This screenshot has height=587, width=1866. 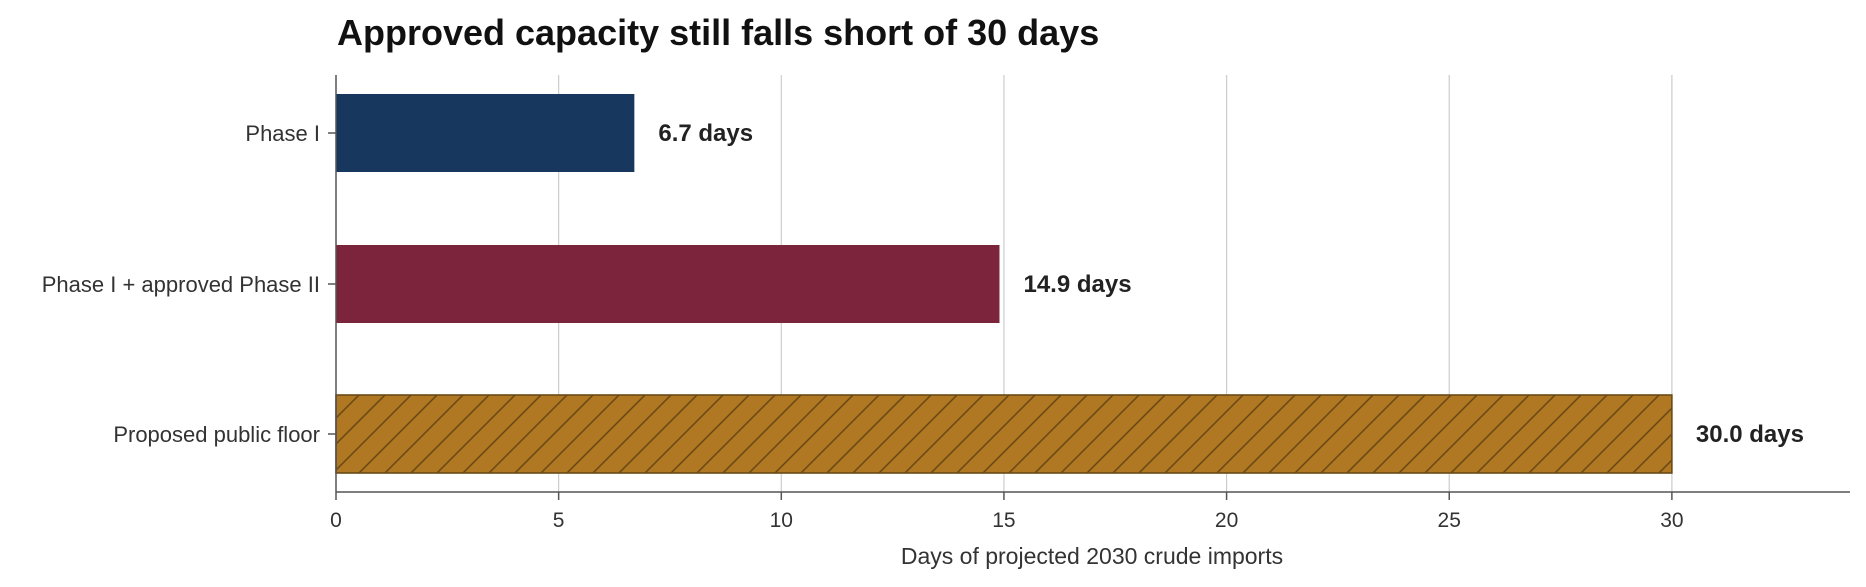 What do you see at coordinates (1077, 284) in the screenshot?
I see `data-label: 14.9 days` at bounding box center [1077, 284].